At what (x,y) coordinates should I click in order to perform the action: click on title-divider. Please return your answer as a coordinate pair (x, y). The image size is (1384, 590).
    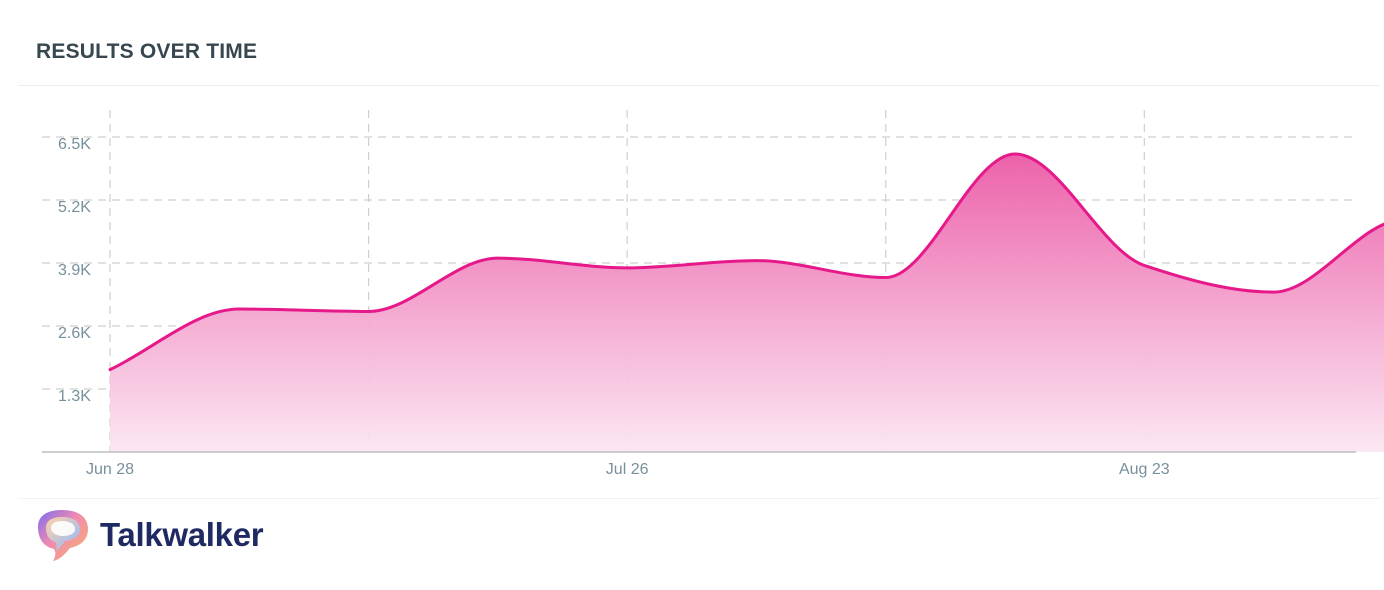
    Looking at the image, I should click on (699, 85).